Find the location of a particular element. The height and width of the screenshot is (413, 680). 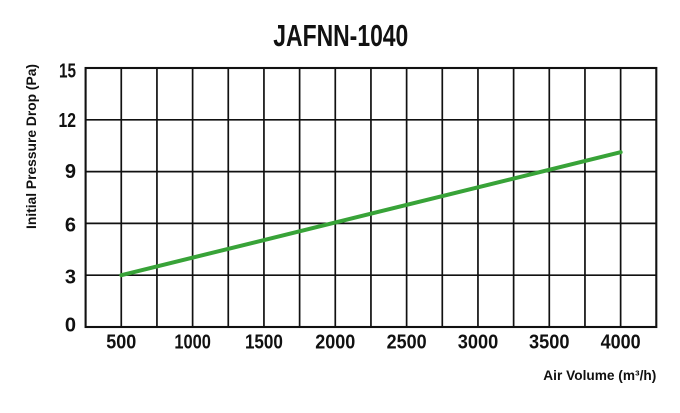

svg-text: 2000 is located at coordinates (335, 343).